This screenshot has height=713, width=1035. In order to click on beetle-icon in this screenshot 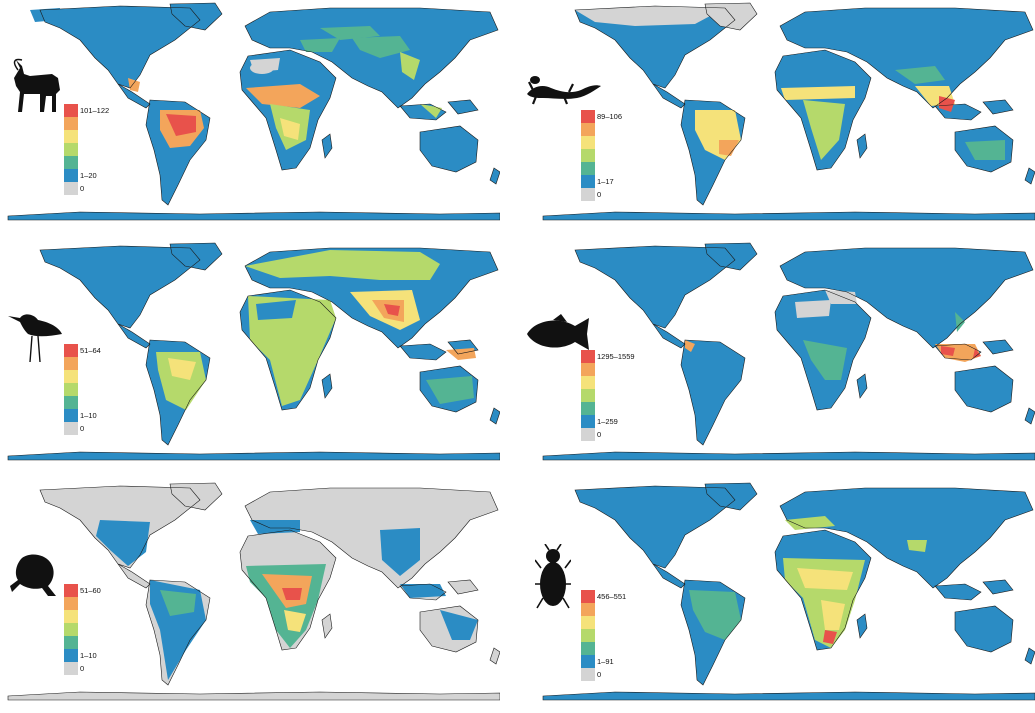, I will do `click(553, 579)`.